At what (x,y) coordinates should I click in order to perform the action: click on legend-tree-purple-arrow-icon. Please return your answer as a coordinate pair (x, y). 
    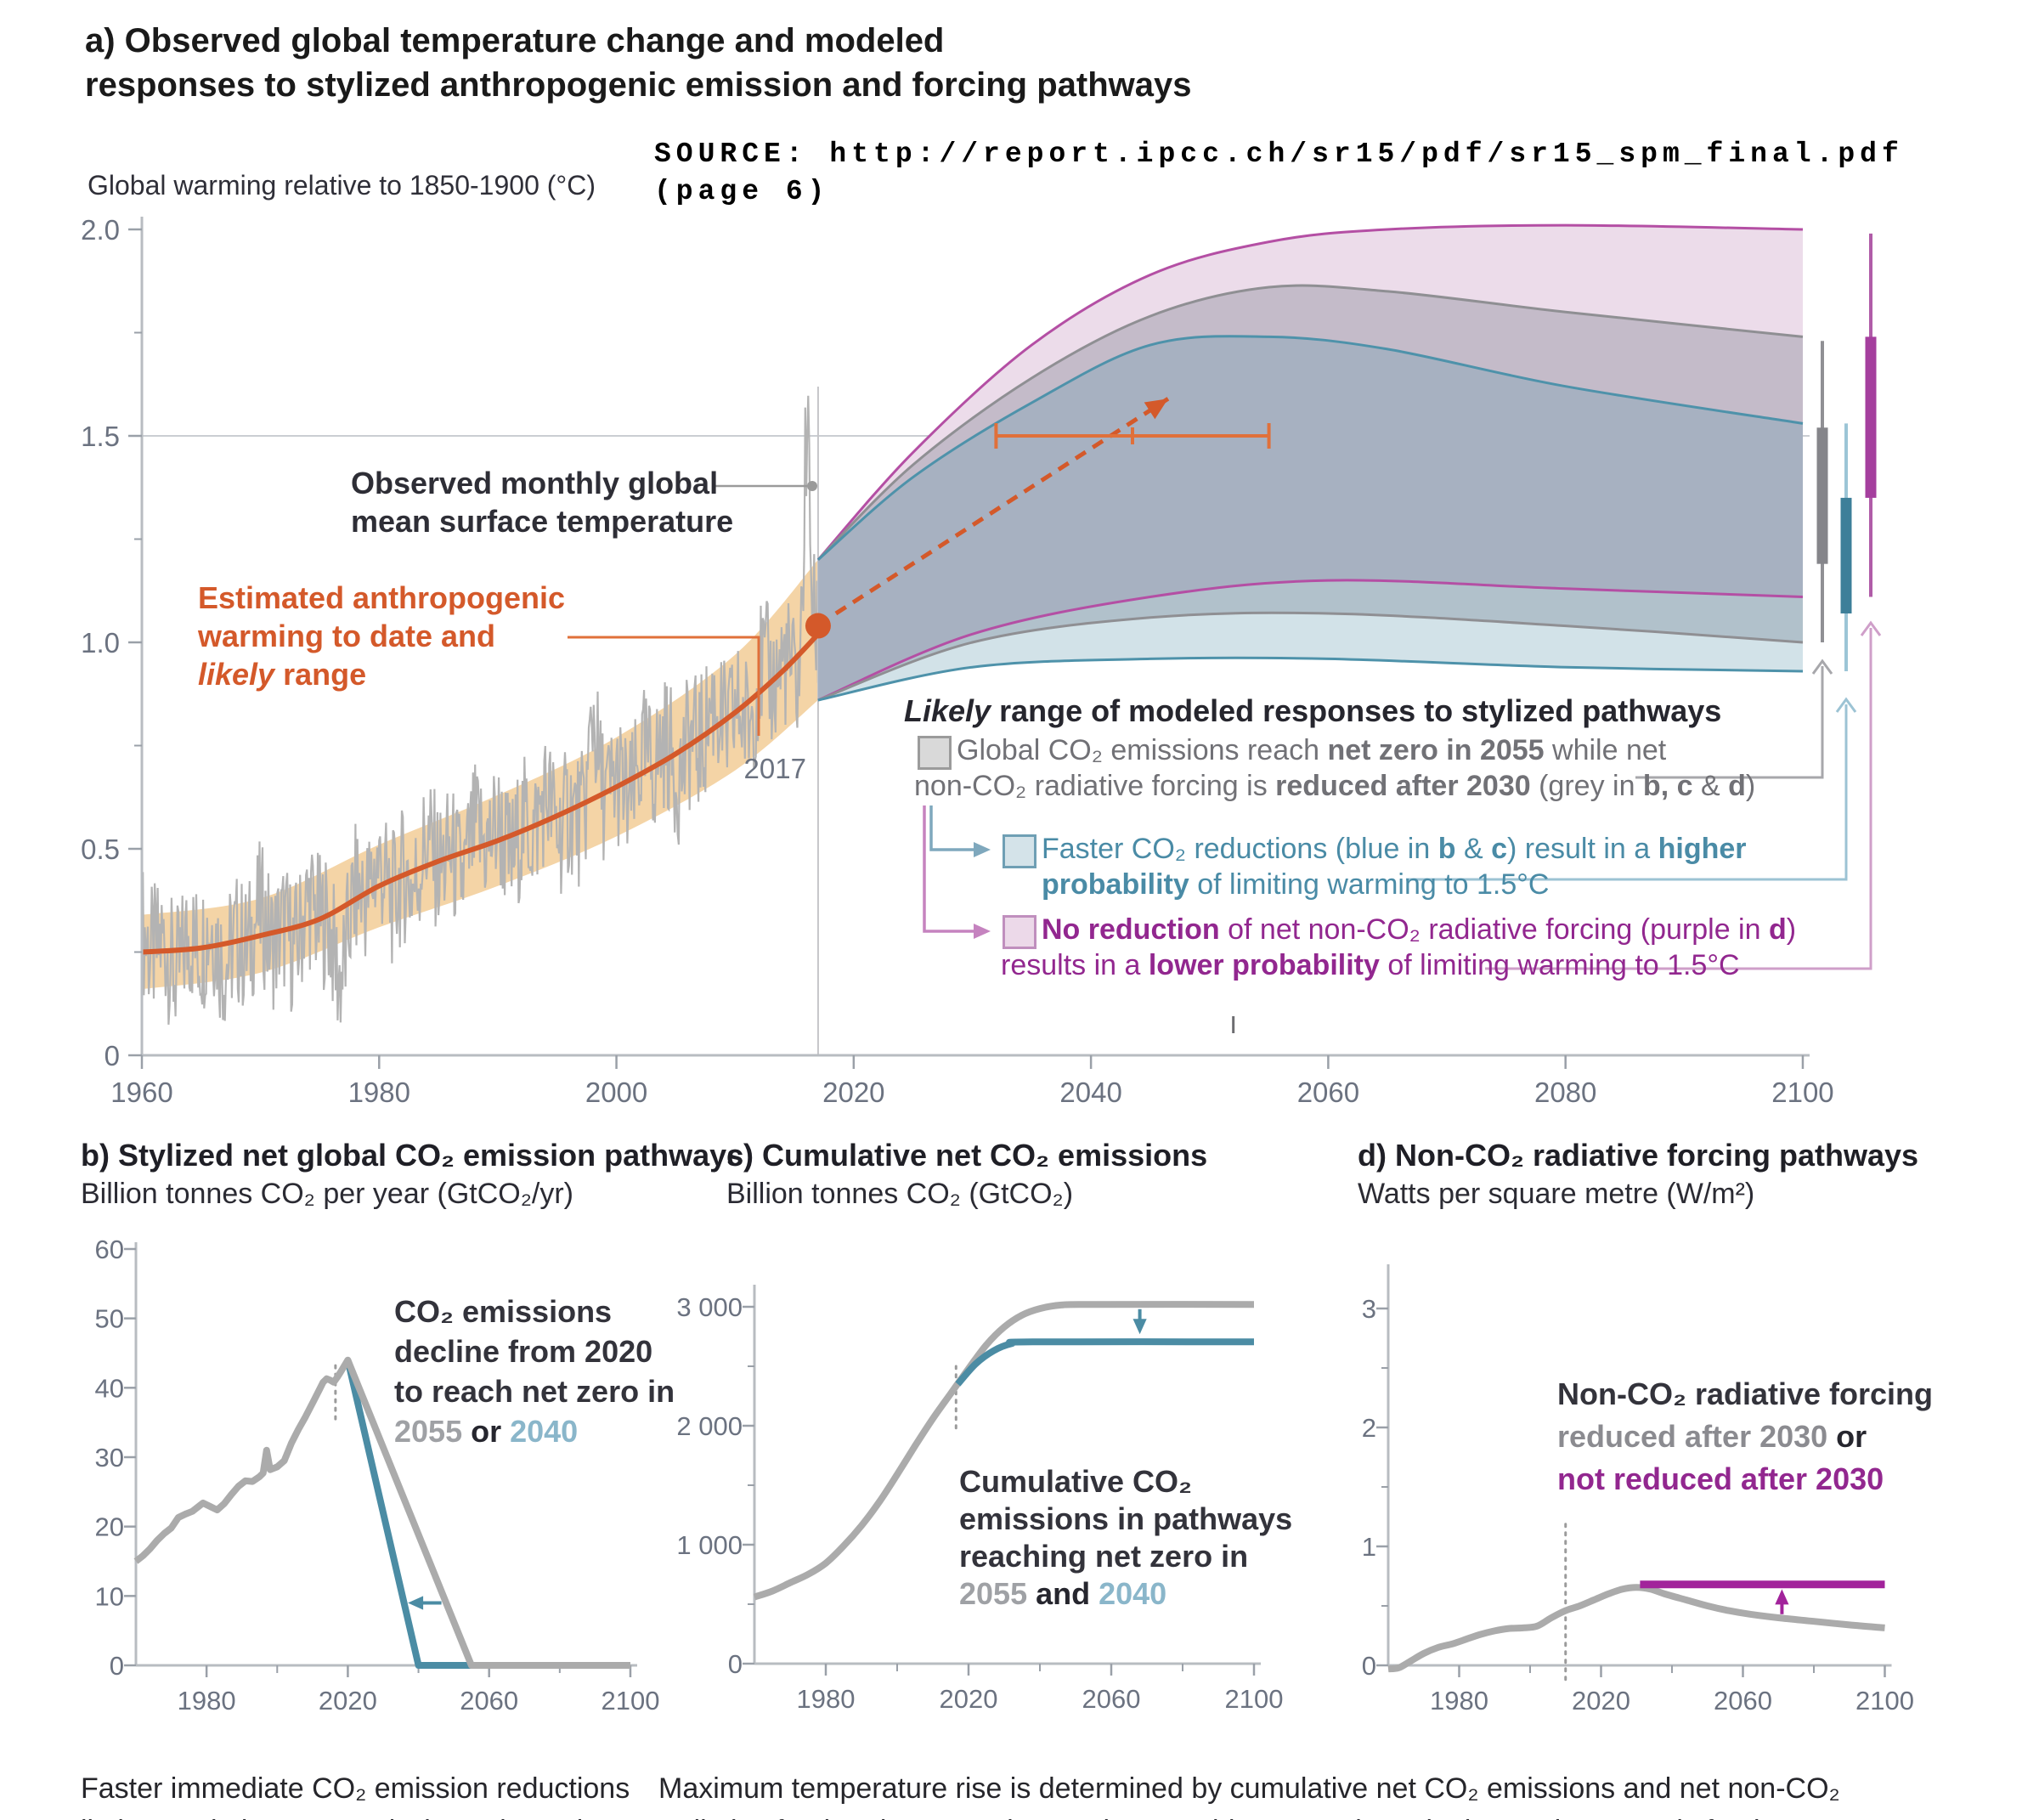
    Looking at the image, I should click on (982, 932).